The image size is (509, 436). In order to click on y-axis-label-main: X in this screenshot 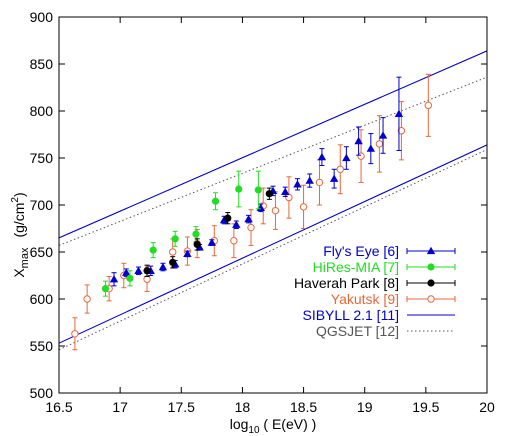, I will do `click(19, 273)`.